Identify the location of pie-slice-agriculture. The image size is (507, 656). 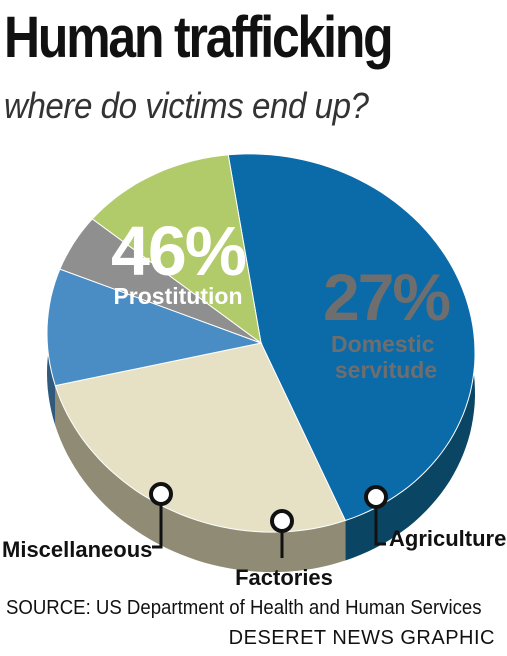
(154, 327).